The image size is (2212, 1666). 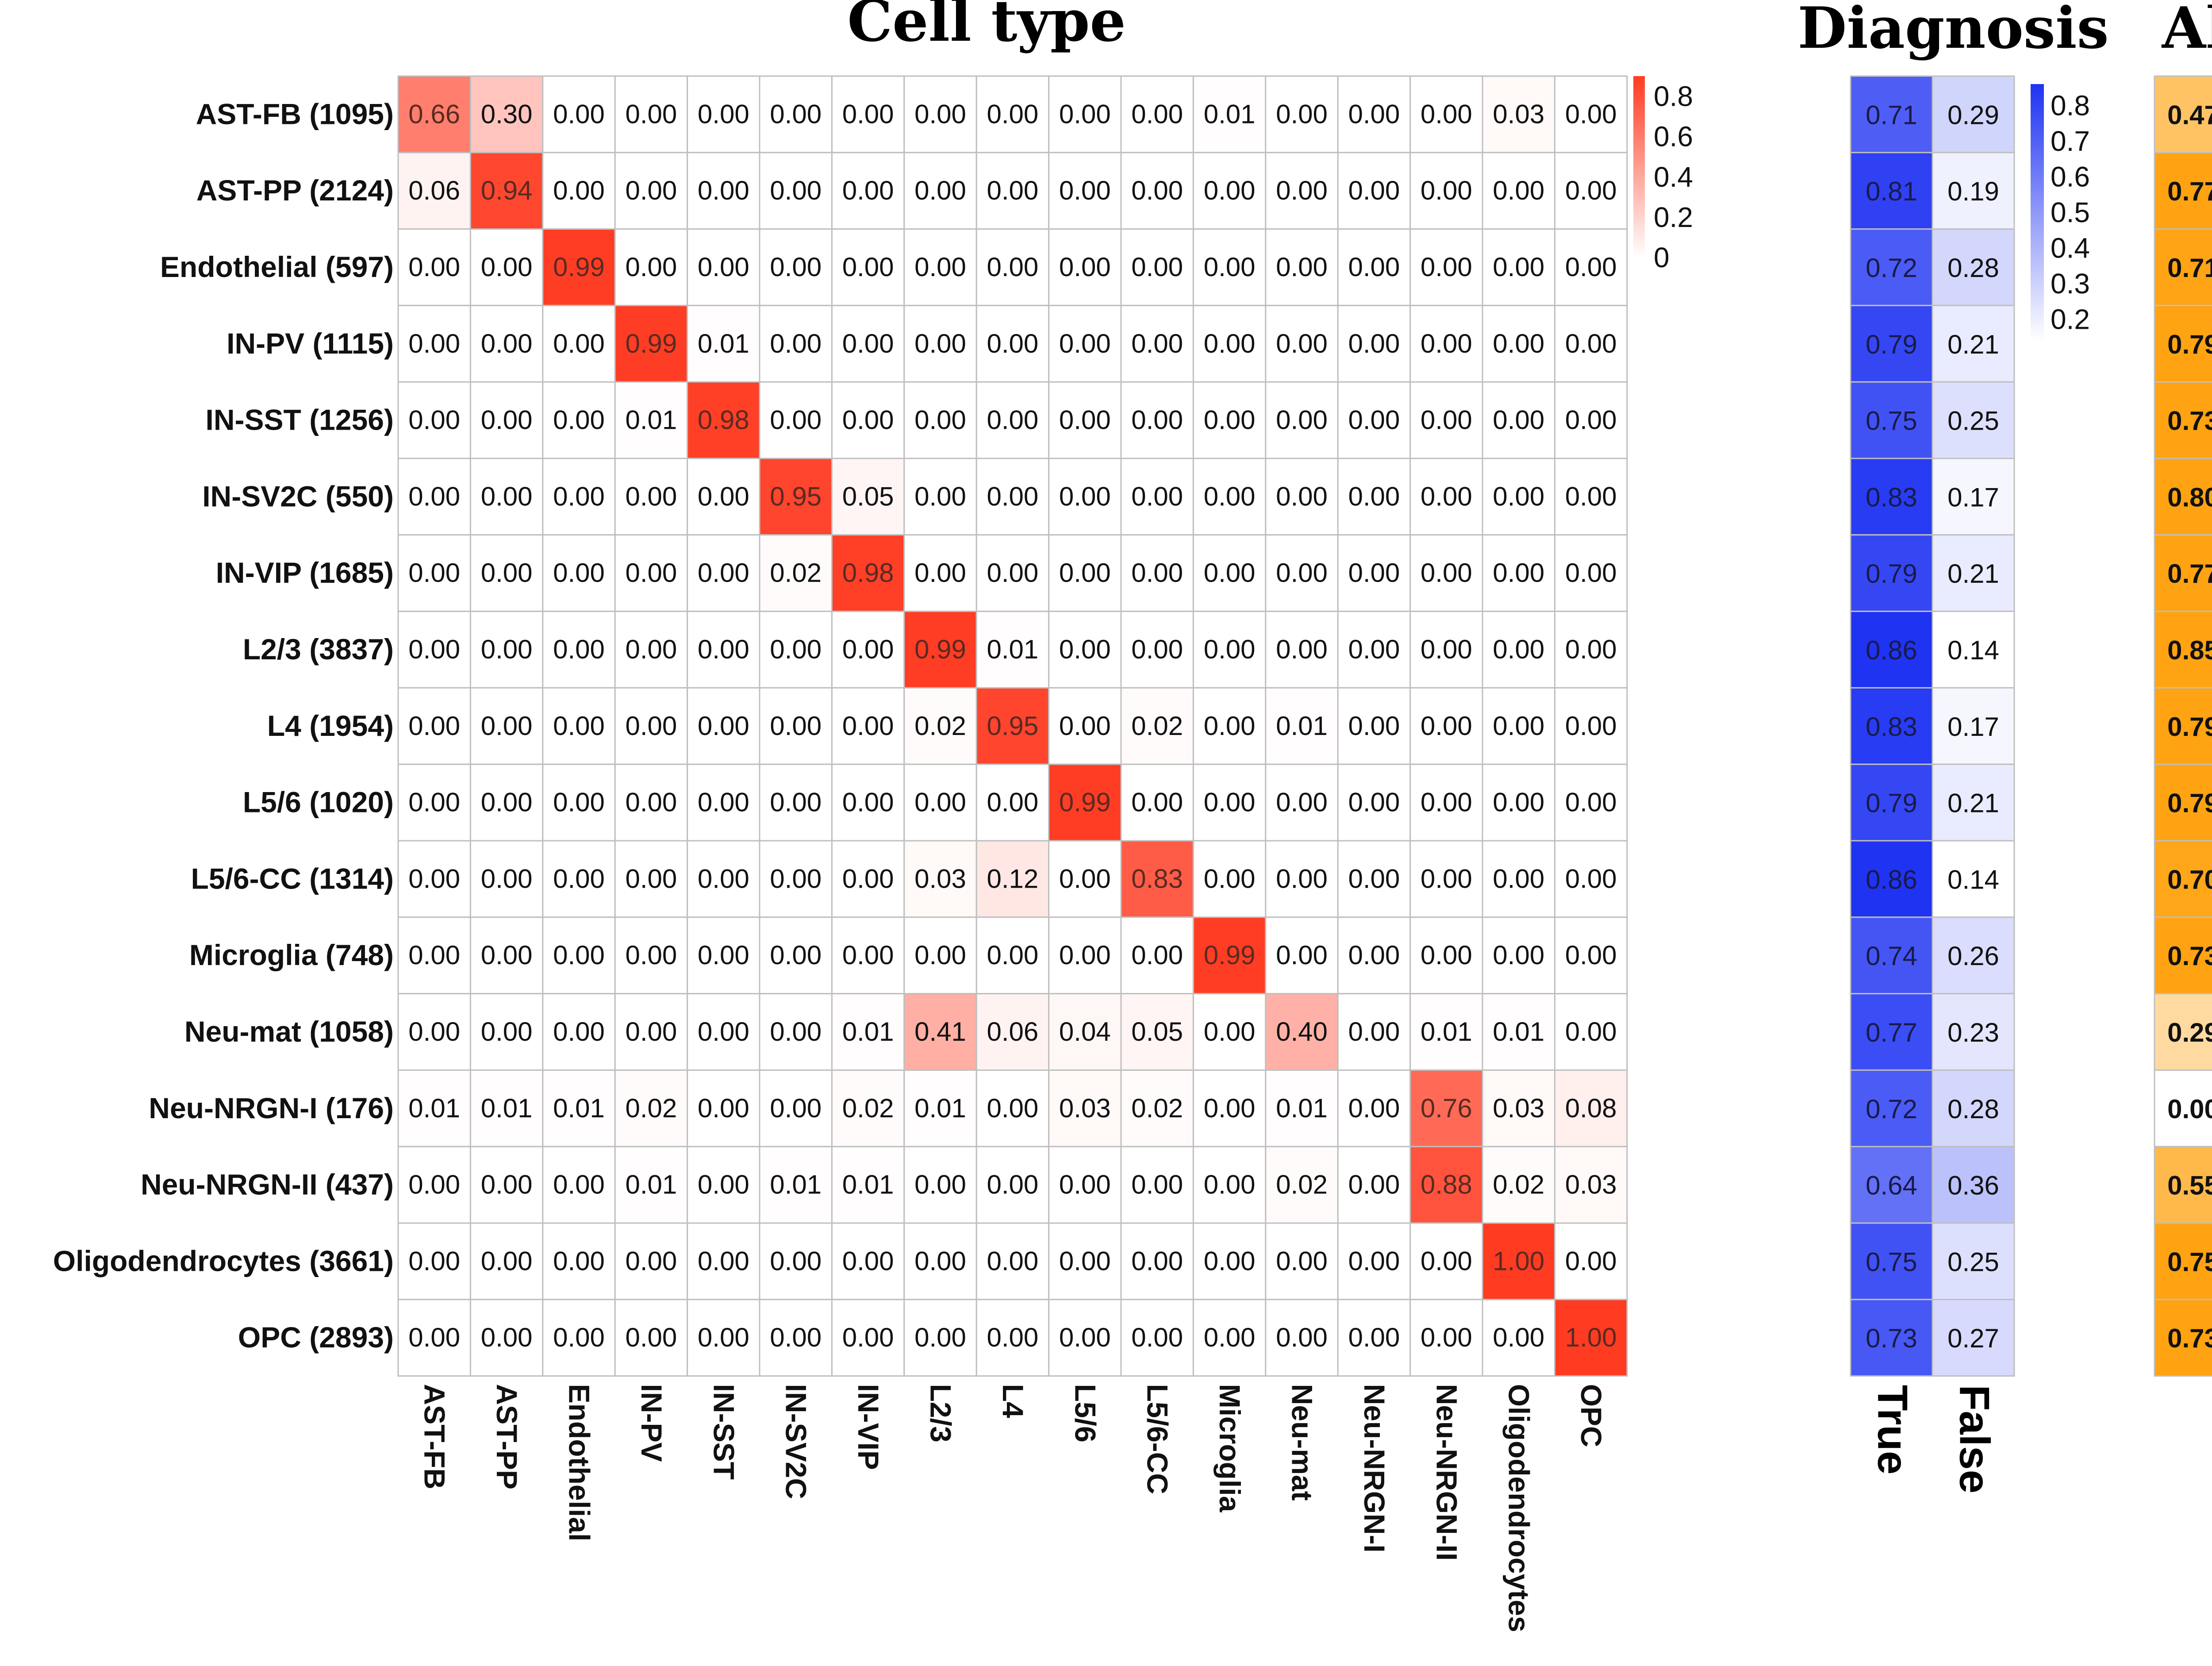 I want to click on col-label: Neu-mat, so click(x=1302, y=1442).